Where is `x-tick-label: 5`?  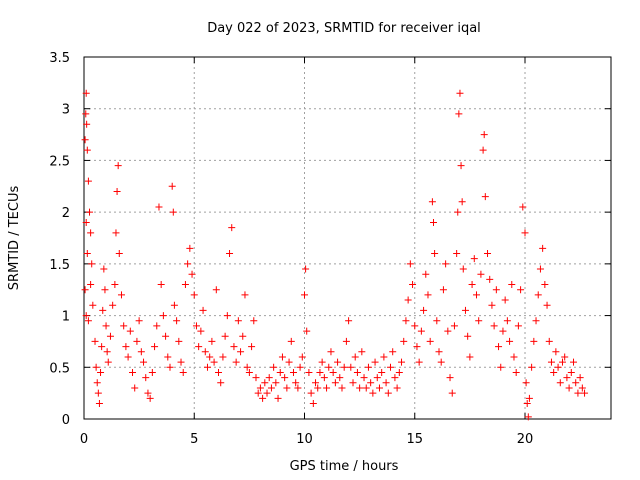 x-tick-label: 5 is located at coordinates (194, 439).